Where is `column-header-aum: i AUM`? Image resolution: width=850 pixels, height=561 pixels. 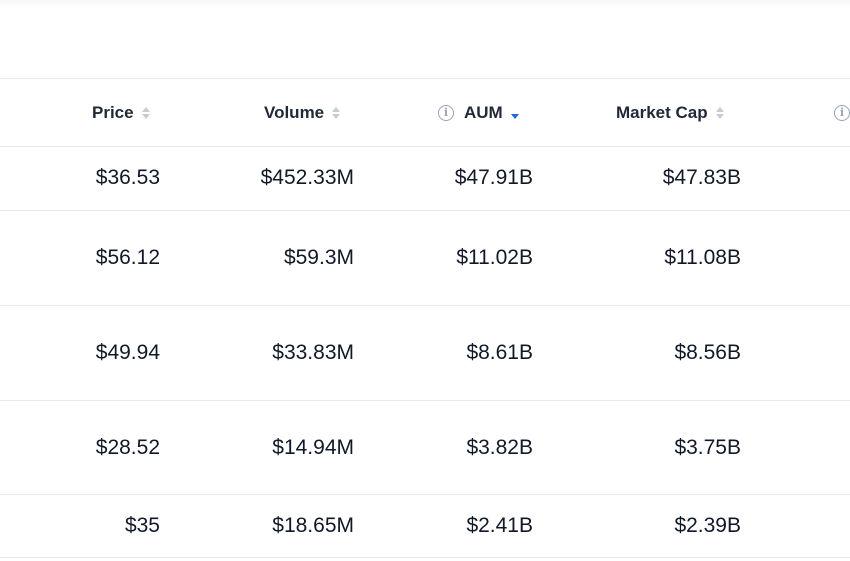
column-header-aum: i AUM is located at coordinates (479, 112).